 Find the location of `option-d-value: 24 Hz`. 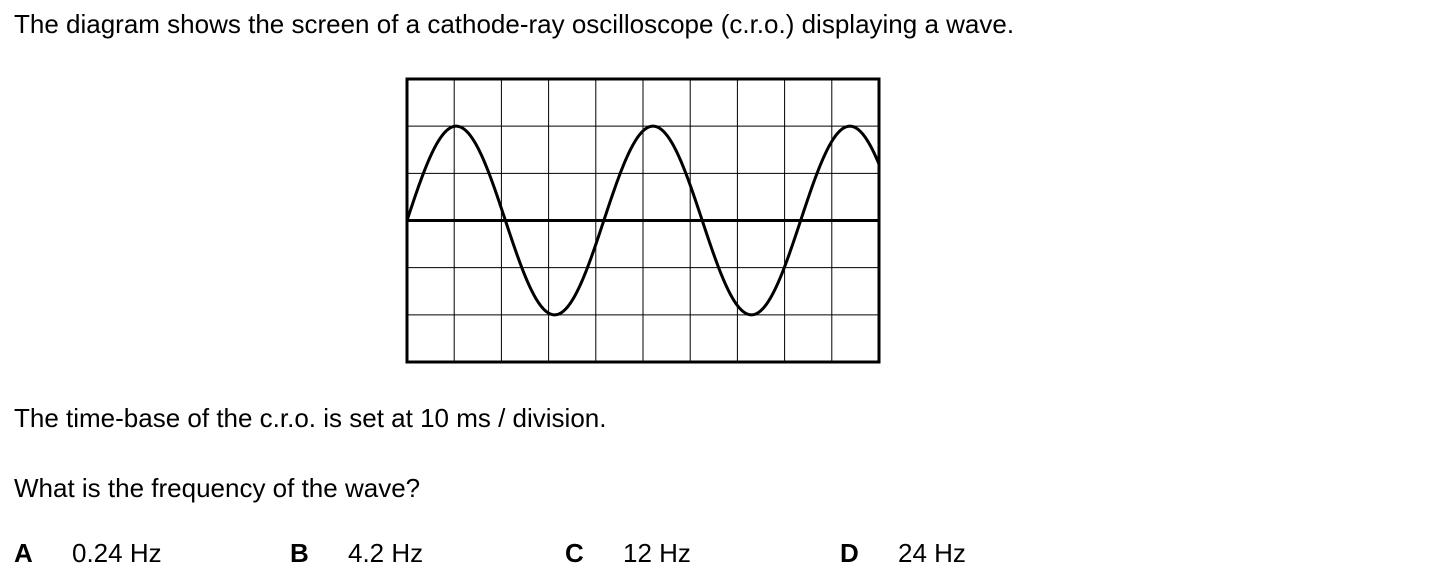

option-d-value: 24 Hz is located at coordinates (932, 553).